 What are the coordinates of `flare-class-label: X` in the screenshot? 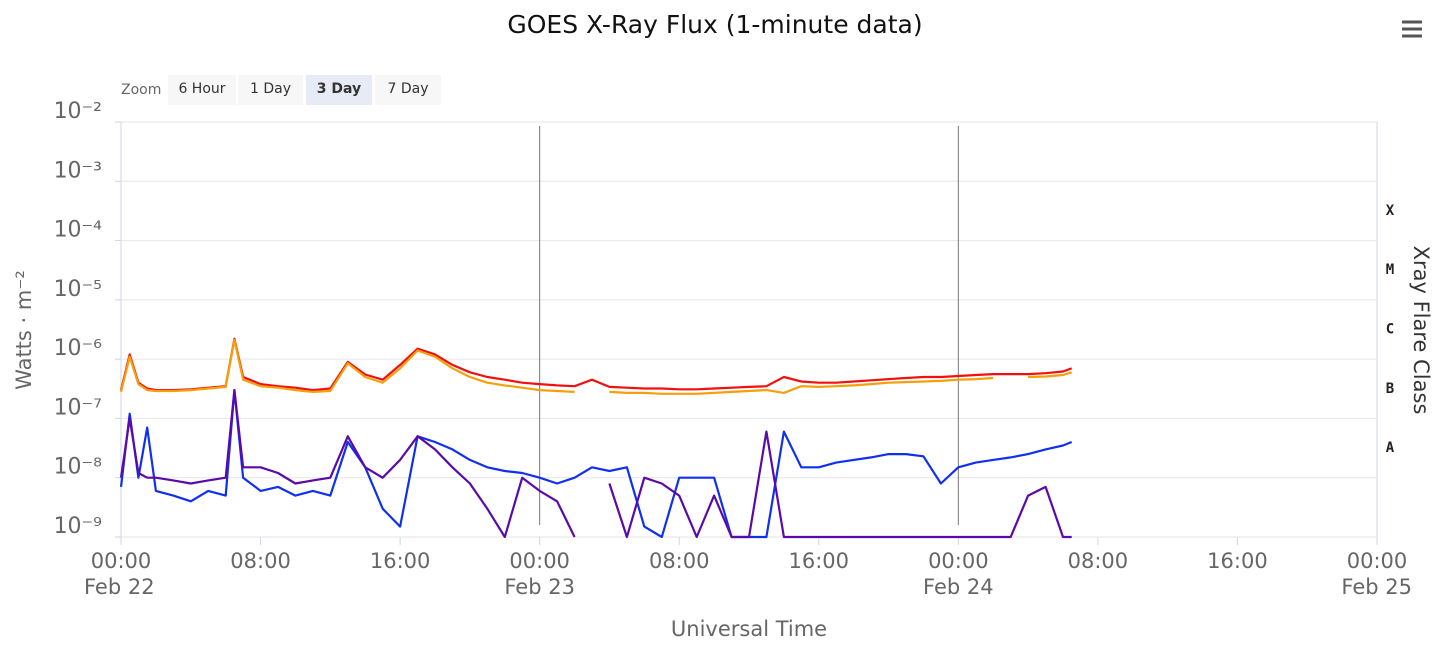 It's located at (1390, 211).